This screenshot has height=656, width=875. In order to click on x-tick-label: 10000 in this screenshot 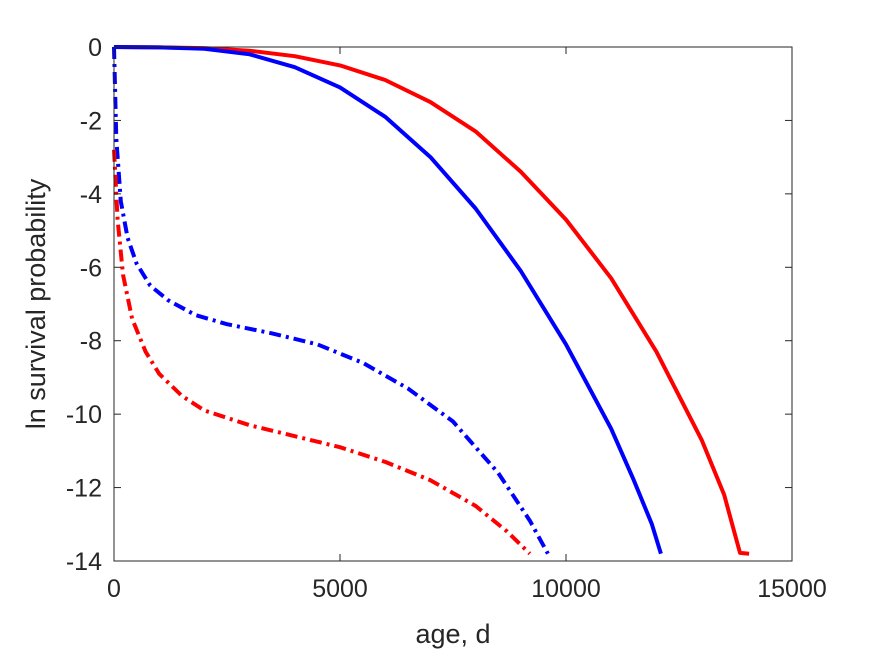, I will do `click(566, 589)`.